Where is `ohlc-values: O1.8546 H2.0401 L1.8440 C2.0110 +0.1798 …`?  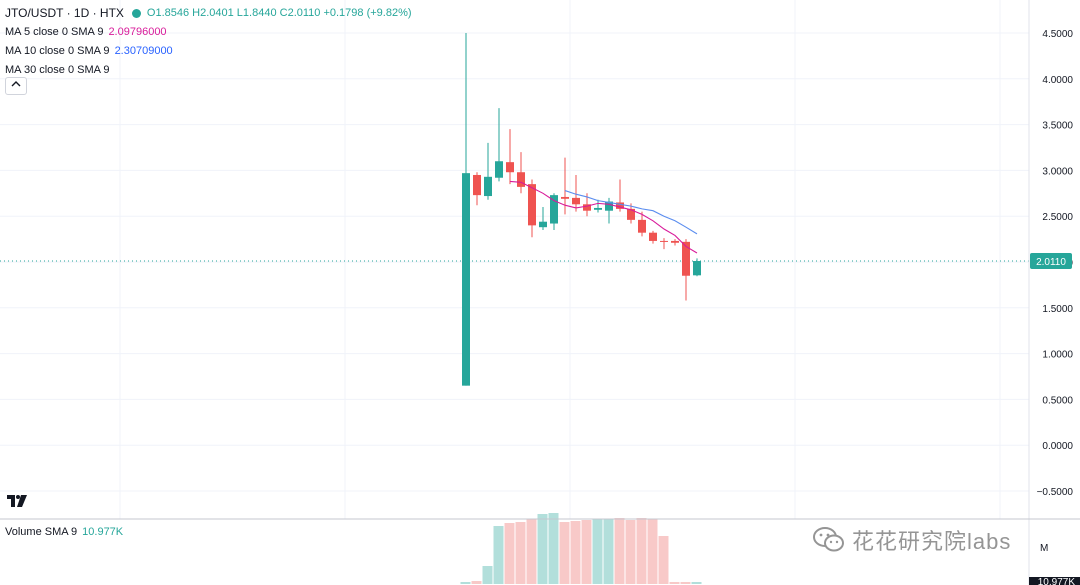
ohlc-values: O1.8546 H2.0401 L1.8440 C2.0110 +0.1798 … is located at coordinates (279, 13).